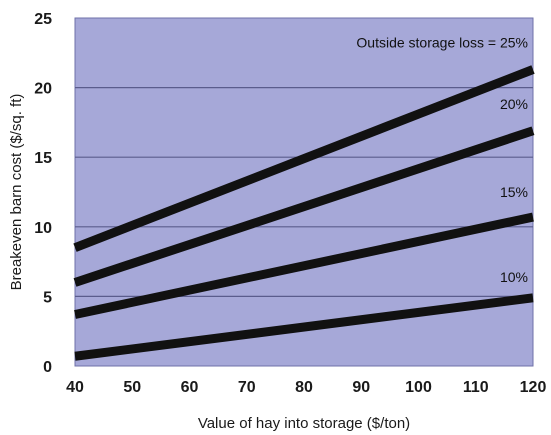 The image size is (551, 435). What do you see at coordinates (247, 387) in the screenshot?
I see `x-tick-label: 70` at bounding box center [247, 387].